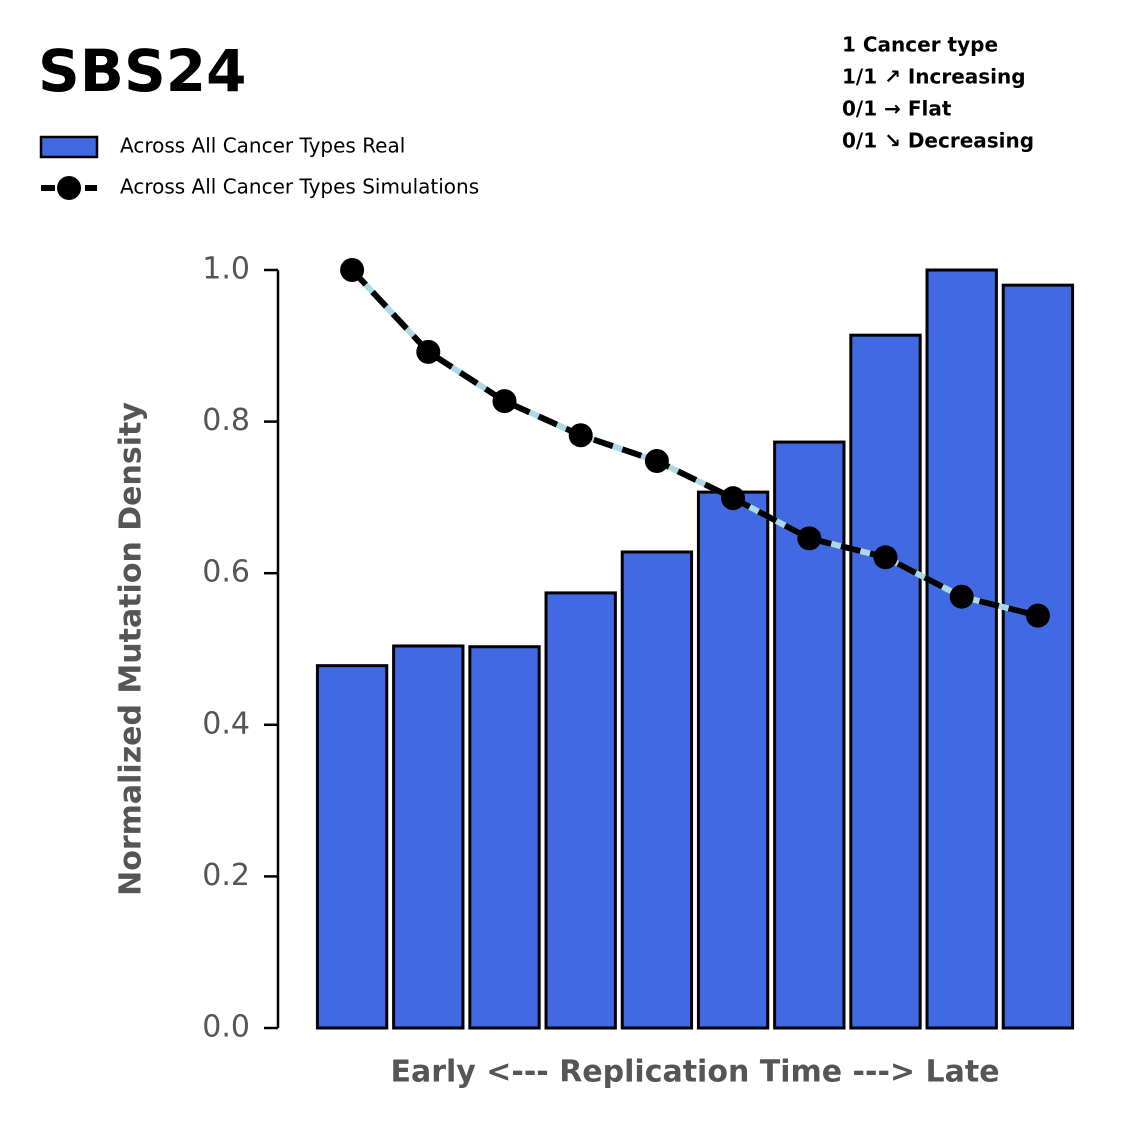 The image size is (1147, 1125). Describe the element at coordinates (142, 71) in the screenshot. I see `chart-title: SBS24` at that location.